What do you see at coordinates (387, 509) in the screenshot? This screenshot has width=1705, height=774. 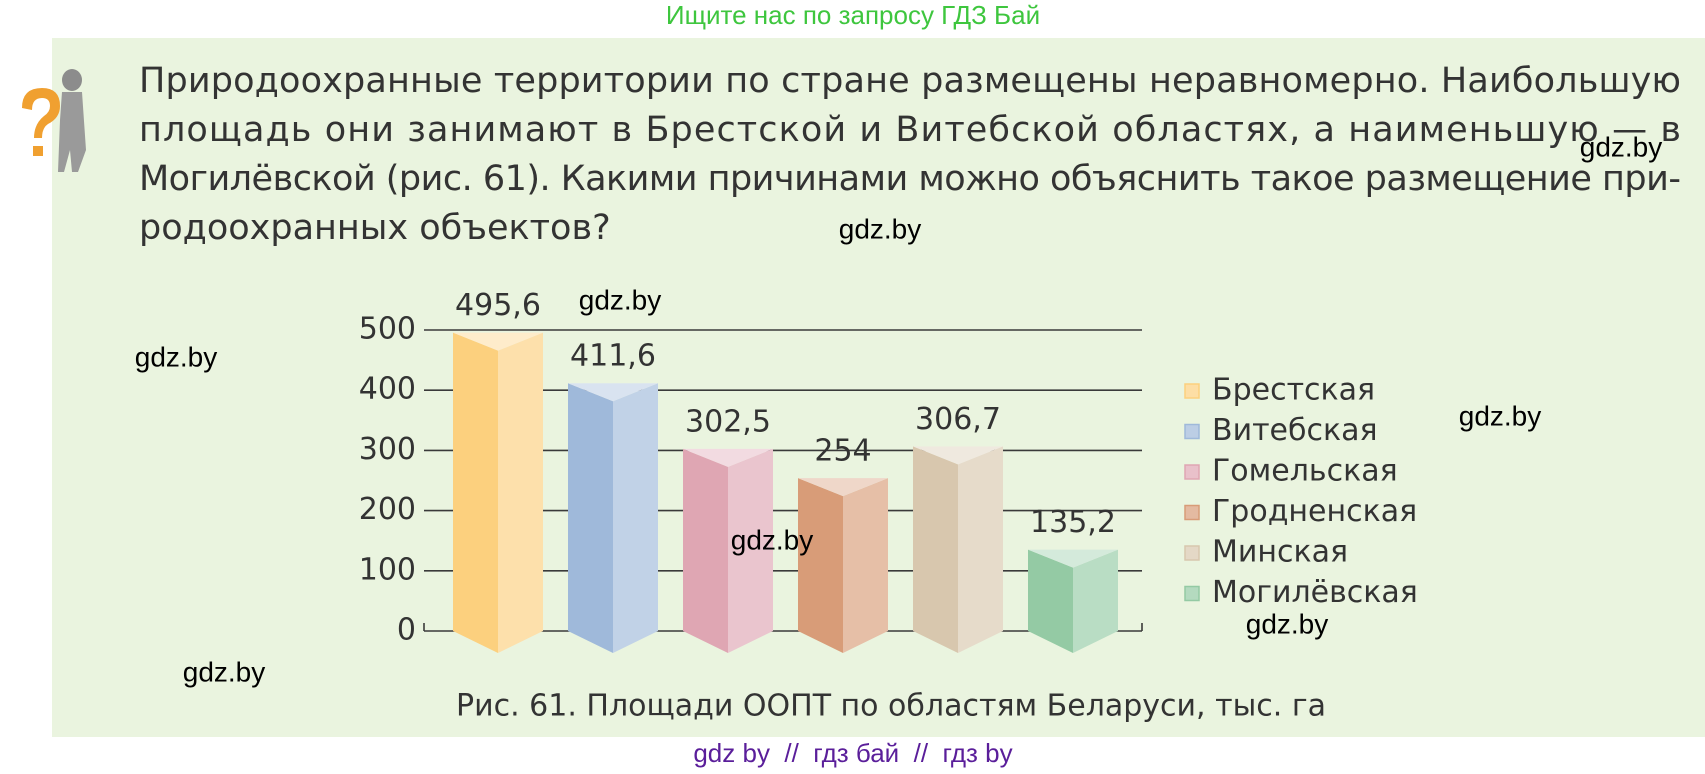 I see `y-tick-label: 200` at bounding box center [387, 509].